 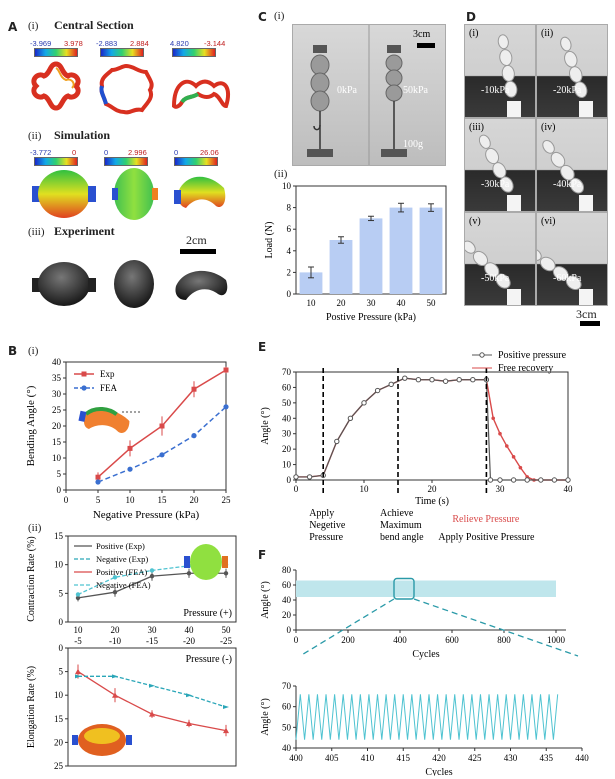 I want to click on scale-bar-3cm-d, so click(x=590, y=323).